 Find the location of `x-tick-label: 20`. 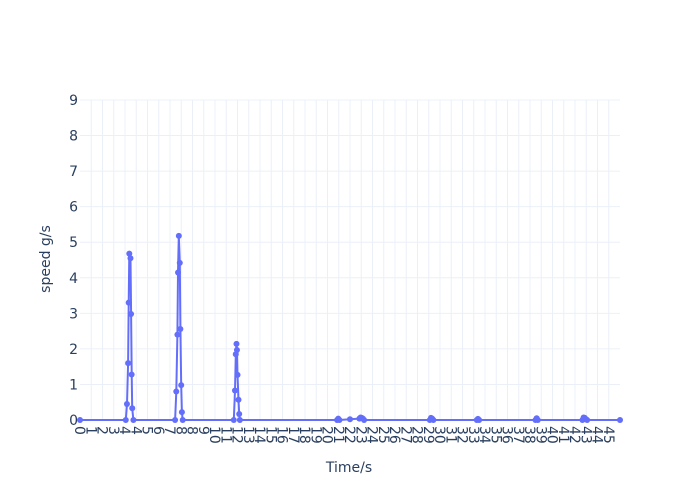

x-tick-label: 20 is located at coordinates (327, 435).